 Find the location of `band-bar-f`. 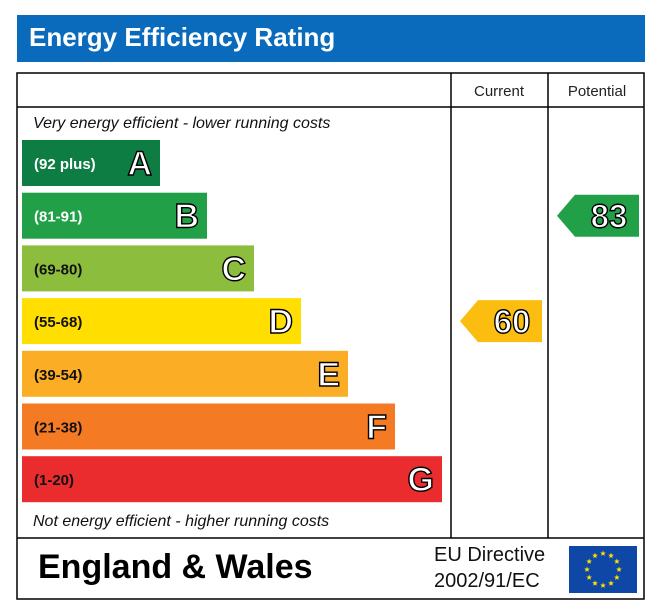

band-bar-f is located at coordinates (208, 426).